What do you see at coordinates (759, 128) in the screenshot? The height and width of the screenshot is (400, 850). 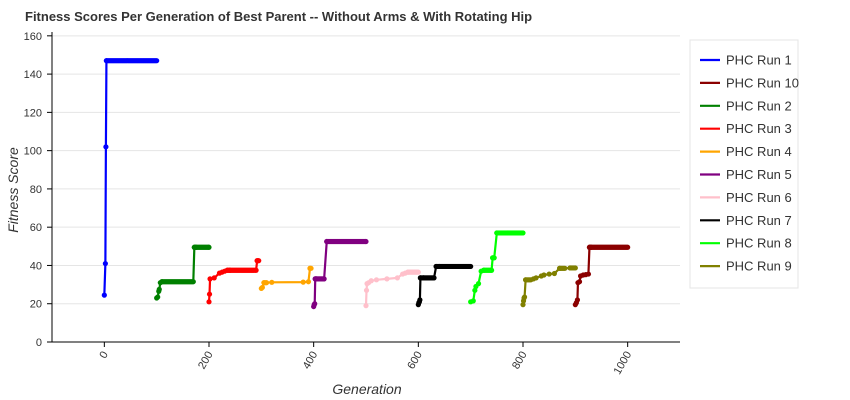 I see `legend-label: PHC Run 3` at bounding box center [759, 128].